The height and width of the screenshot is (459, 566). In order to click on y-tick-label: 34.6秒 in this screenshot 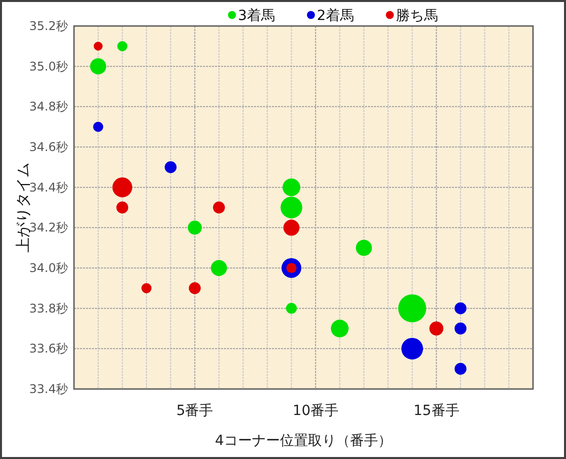, I will do `click(48, 147)`.